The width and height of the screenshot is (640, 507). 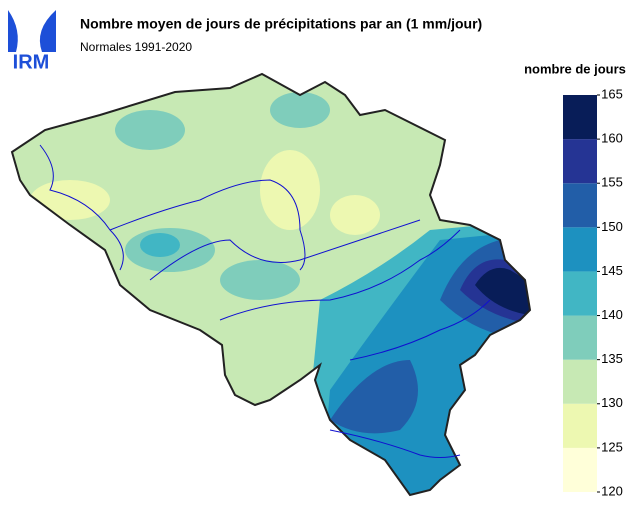 I want to click on legend-tick-label: 135, so click(x=612, y=358).